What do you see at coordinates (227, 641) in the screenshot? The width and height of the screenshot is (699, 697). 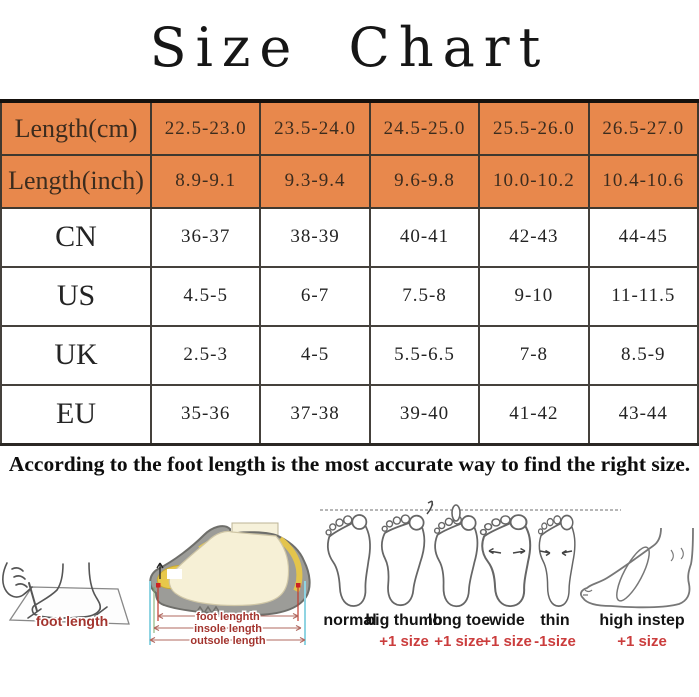 I see `outsole-length-line-label: outsole length` at bounding box center [227, 641].